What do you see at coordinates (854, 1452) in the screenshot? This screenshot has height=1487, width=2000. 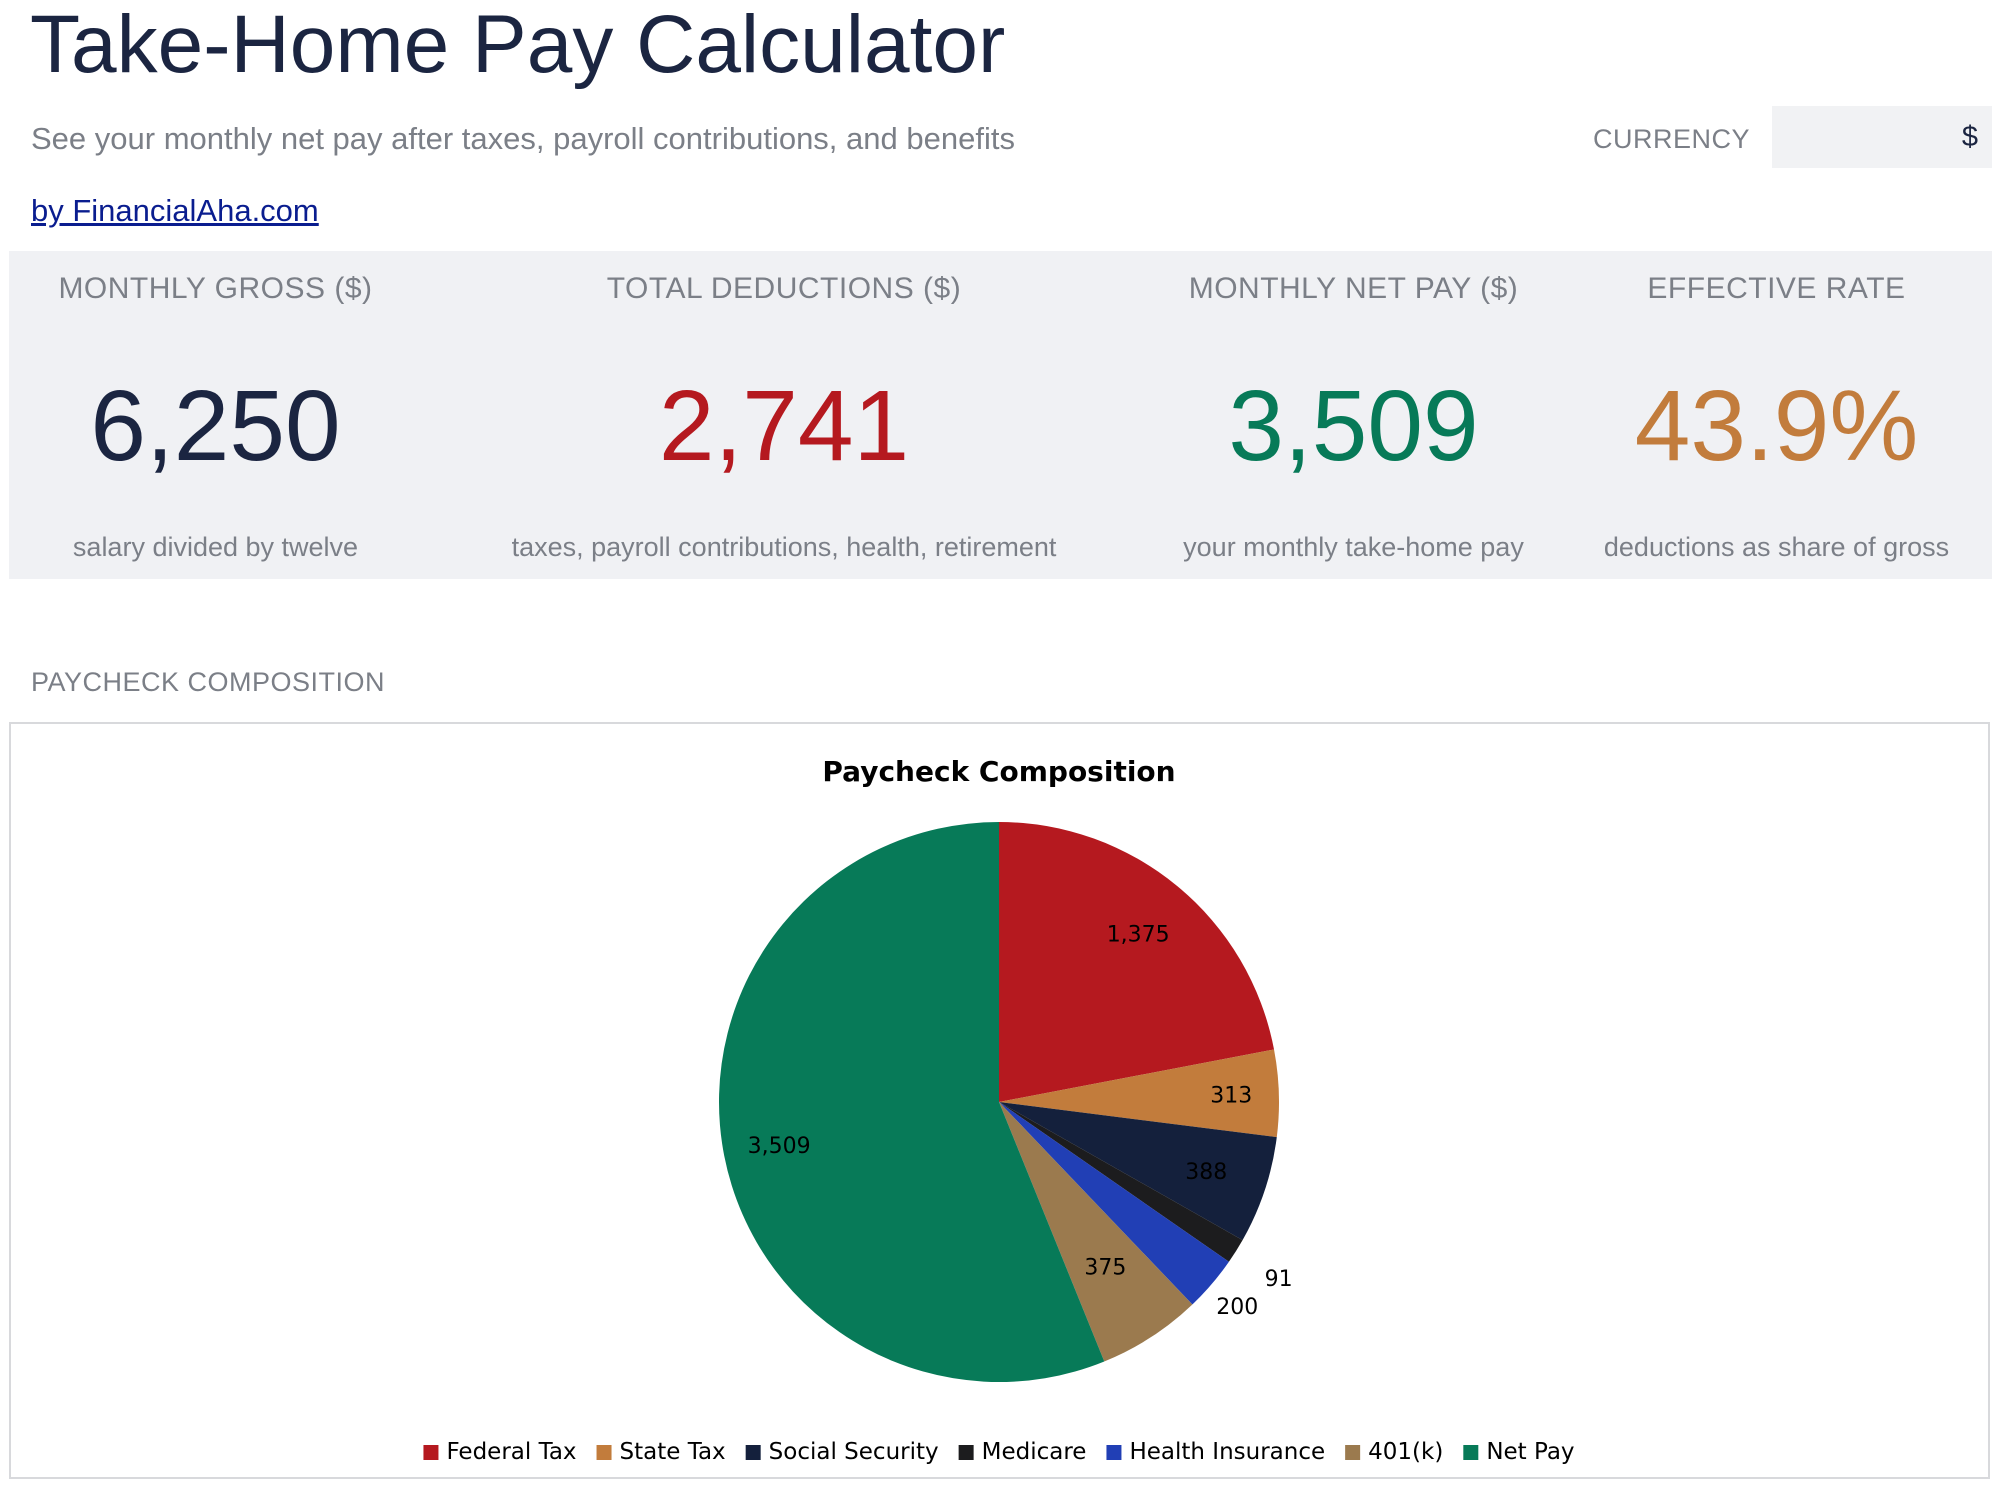 I see `legend-item-label: Social Security` at bounding box center [854, 1452].